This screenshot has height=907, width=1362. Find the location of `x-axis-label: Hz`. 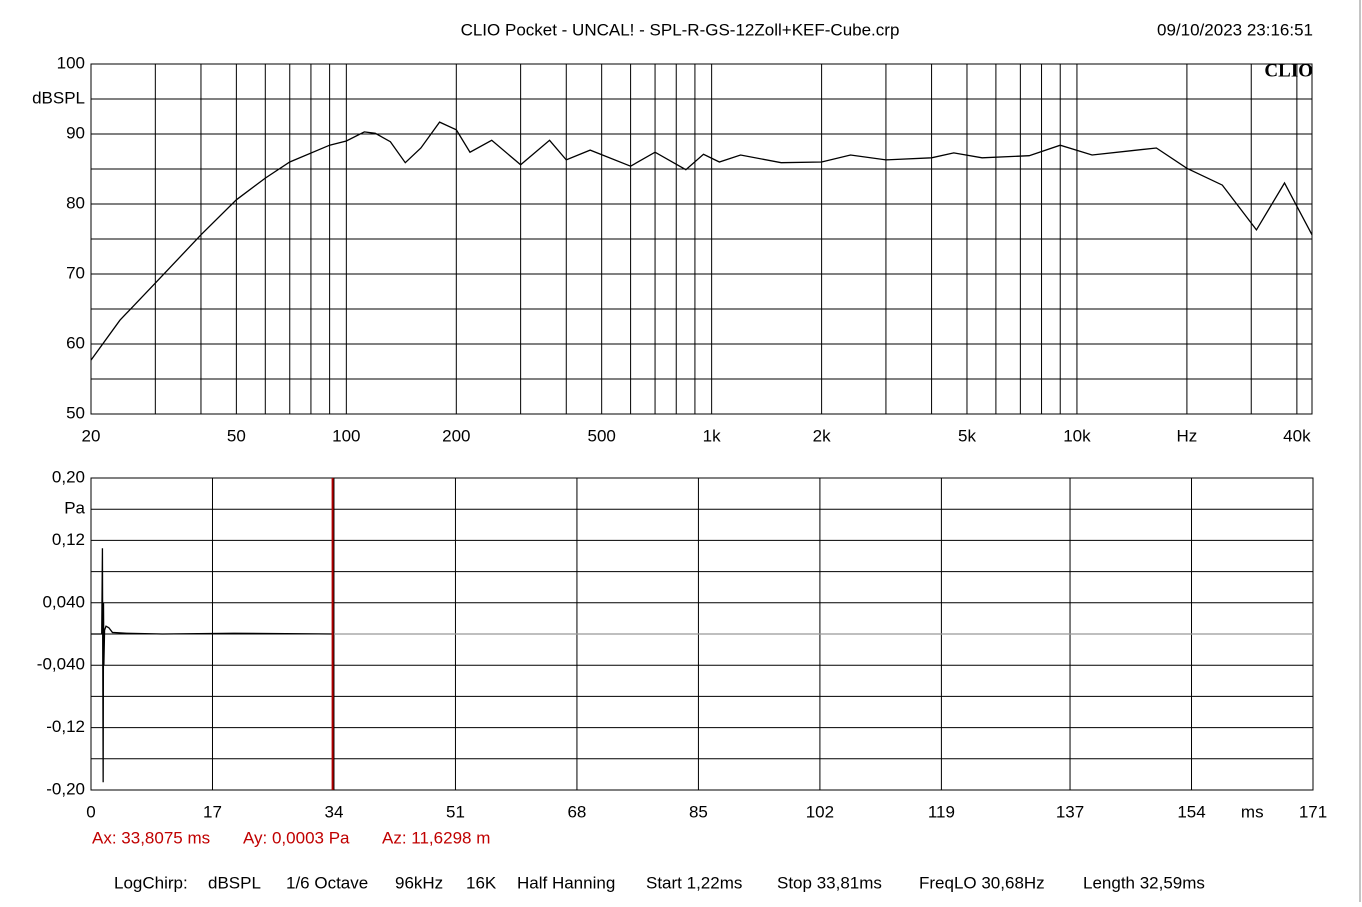

x-axis-label: Hz is located at coordinates (1187, 435).